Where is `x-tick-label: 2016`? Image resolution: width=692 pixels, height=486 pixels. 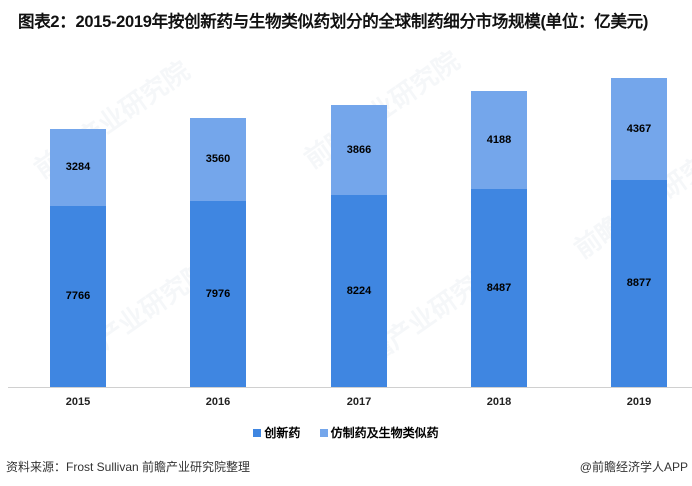 x-tick-label: 2016 is located at coordinates (218, 402).